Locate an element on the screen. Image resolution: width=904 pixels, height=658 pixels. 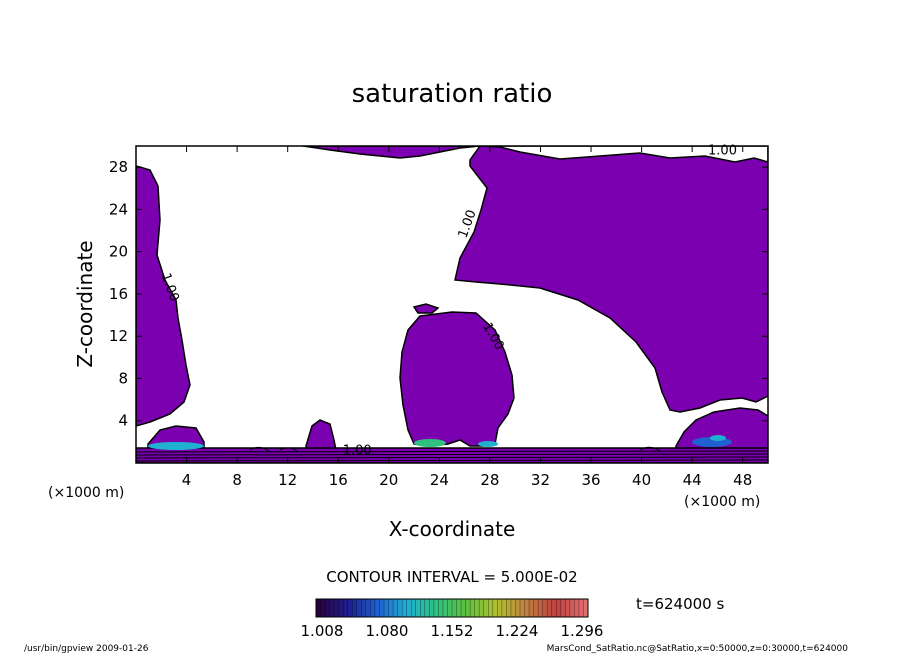
colorbar-tick-label: 1.152 is located at coordinates (452, 631).